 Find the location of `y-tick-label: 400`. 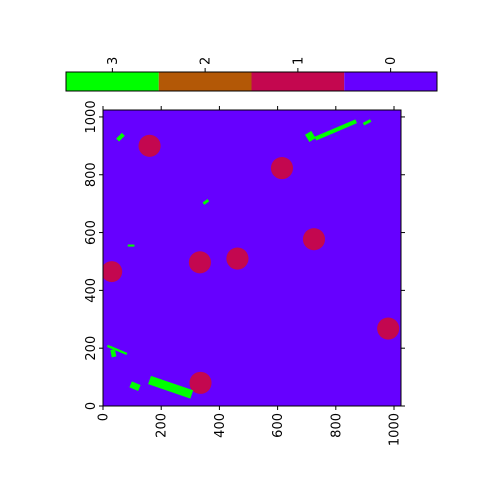

y-tick-label: 400 is located at coordinates (91, 290).